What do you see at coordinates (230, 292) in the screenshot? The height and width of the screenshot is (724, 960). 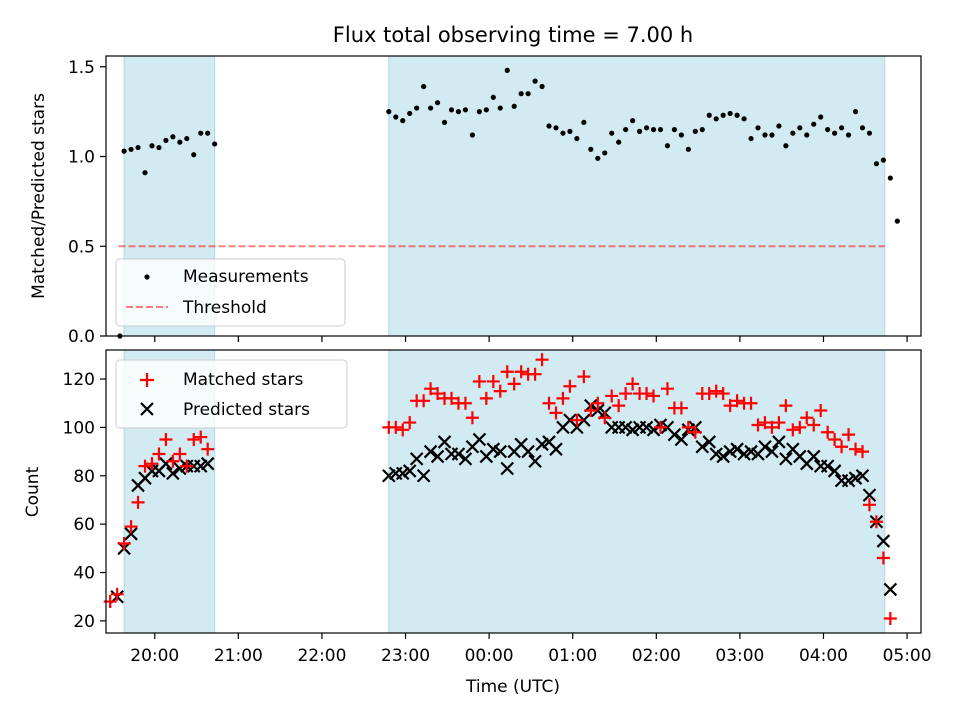 I see `top-legend-box` at bounding box center [230, 292].